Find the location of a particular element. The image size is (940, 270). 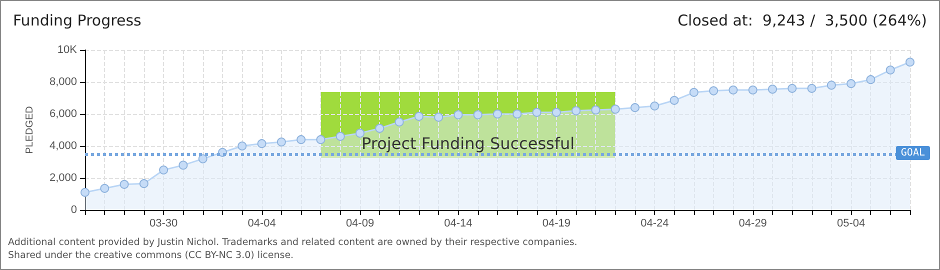

y-tick-label: 0 is located at coordinates (73, 210).